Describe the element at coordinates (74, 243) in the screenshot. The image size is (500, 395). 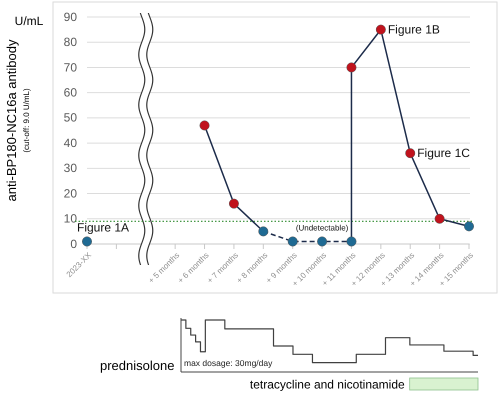
I see `y-tick-label: 0` at that location.